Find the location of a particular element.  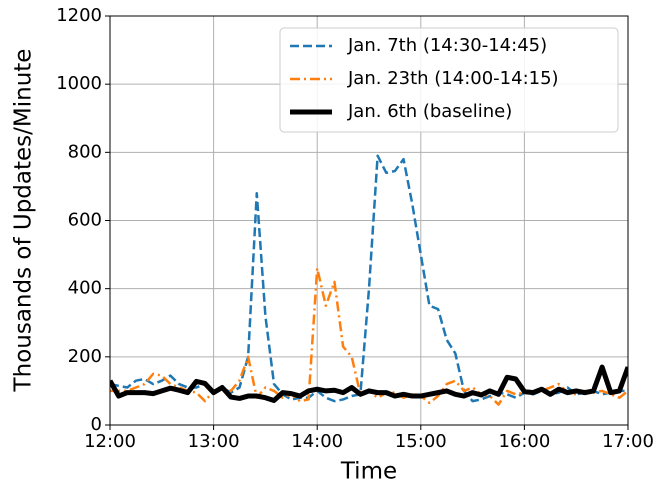

y-axis-label: Thousands of Updates/Minute is located at coordinates (24, 221).